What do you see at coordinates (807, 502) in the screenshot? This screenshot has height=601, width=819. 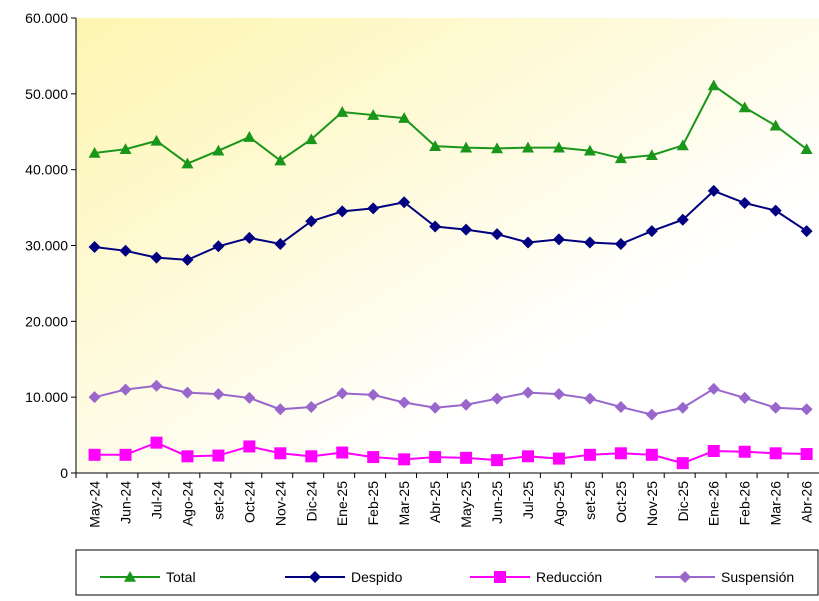 I see `x-tick-label: Abr-26` at bounding box center [807, 502].